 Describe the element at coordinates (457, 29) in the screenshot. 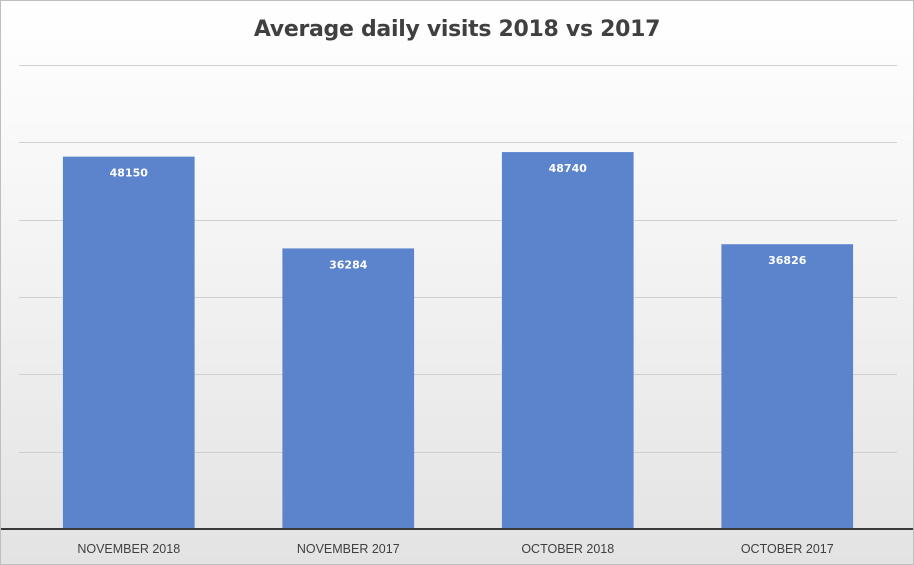

I see `chart-title: Average daily visits 2018 vs 2017` at that location.